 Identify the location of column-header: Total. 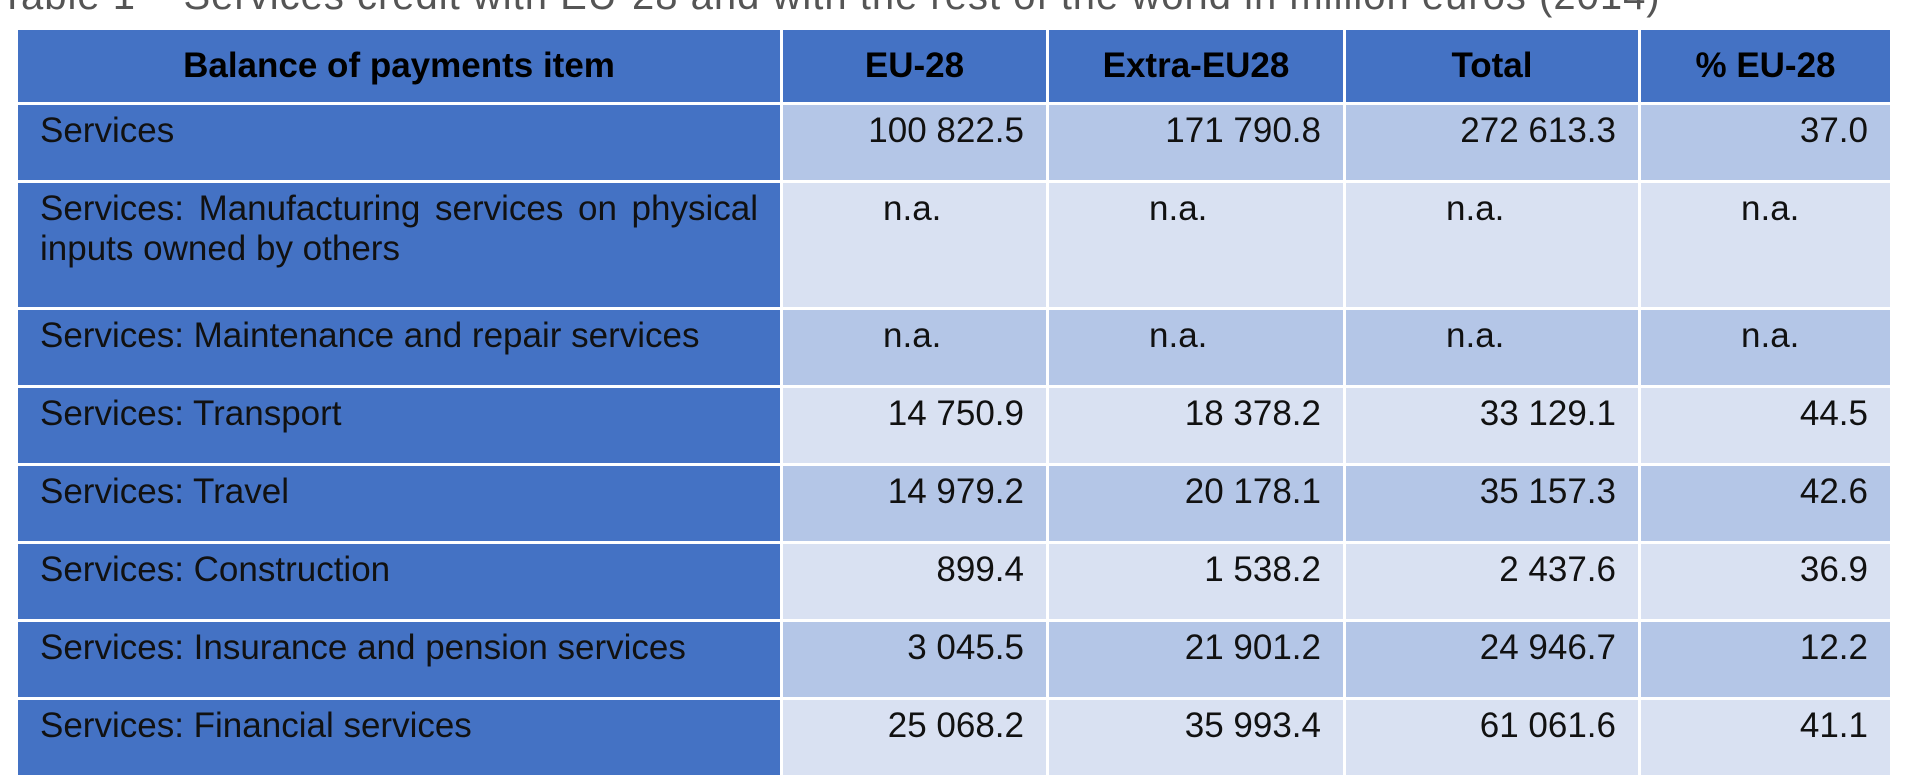
(1492, 66).